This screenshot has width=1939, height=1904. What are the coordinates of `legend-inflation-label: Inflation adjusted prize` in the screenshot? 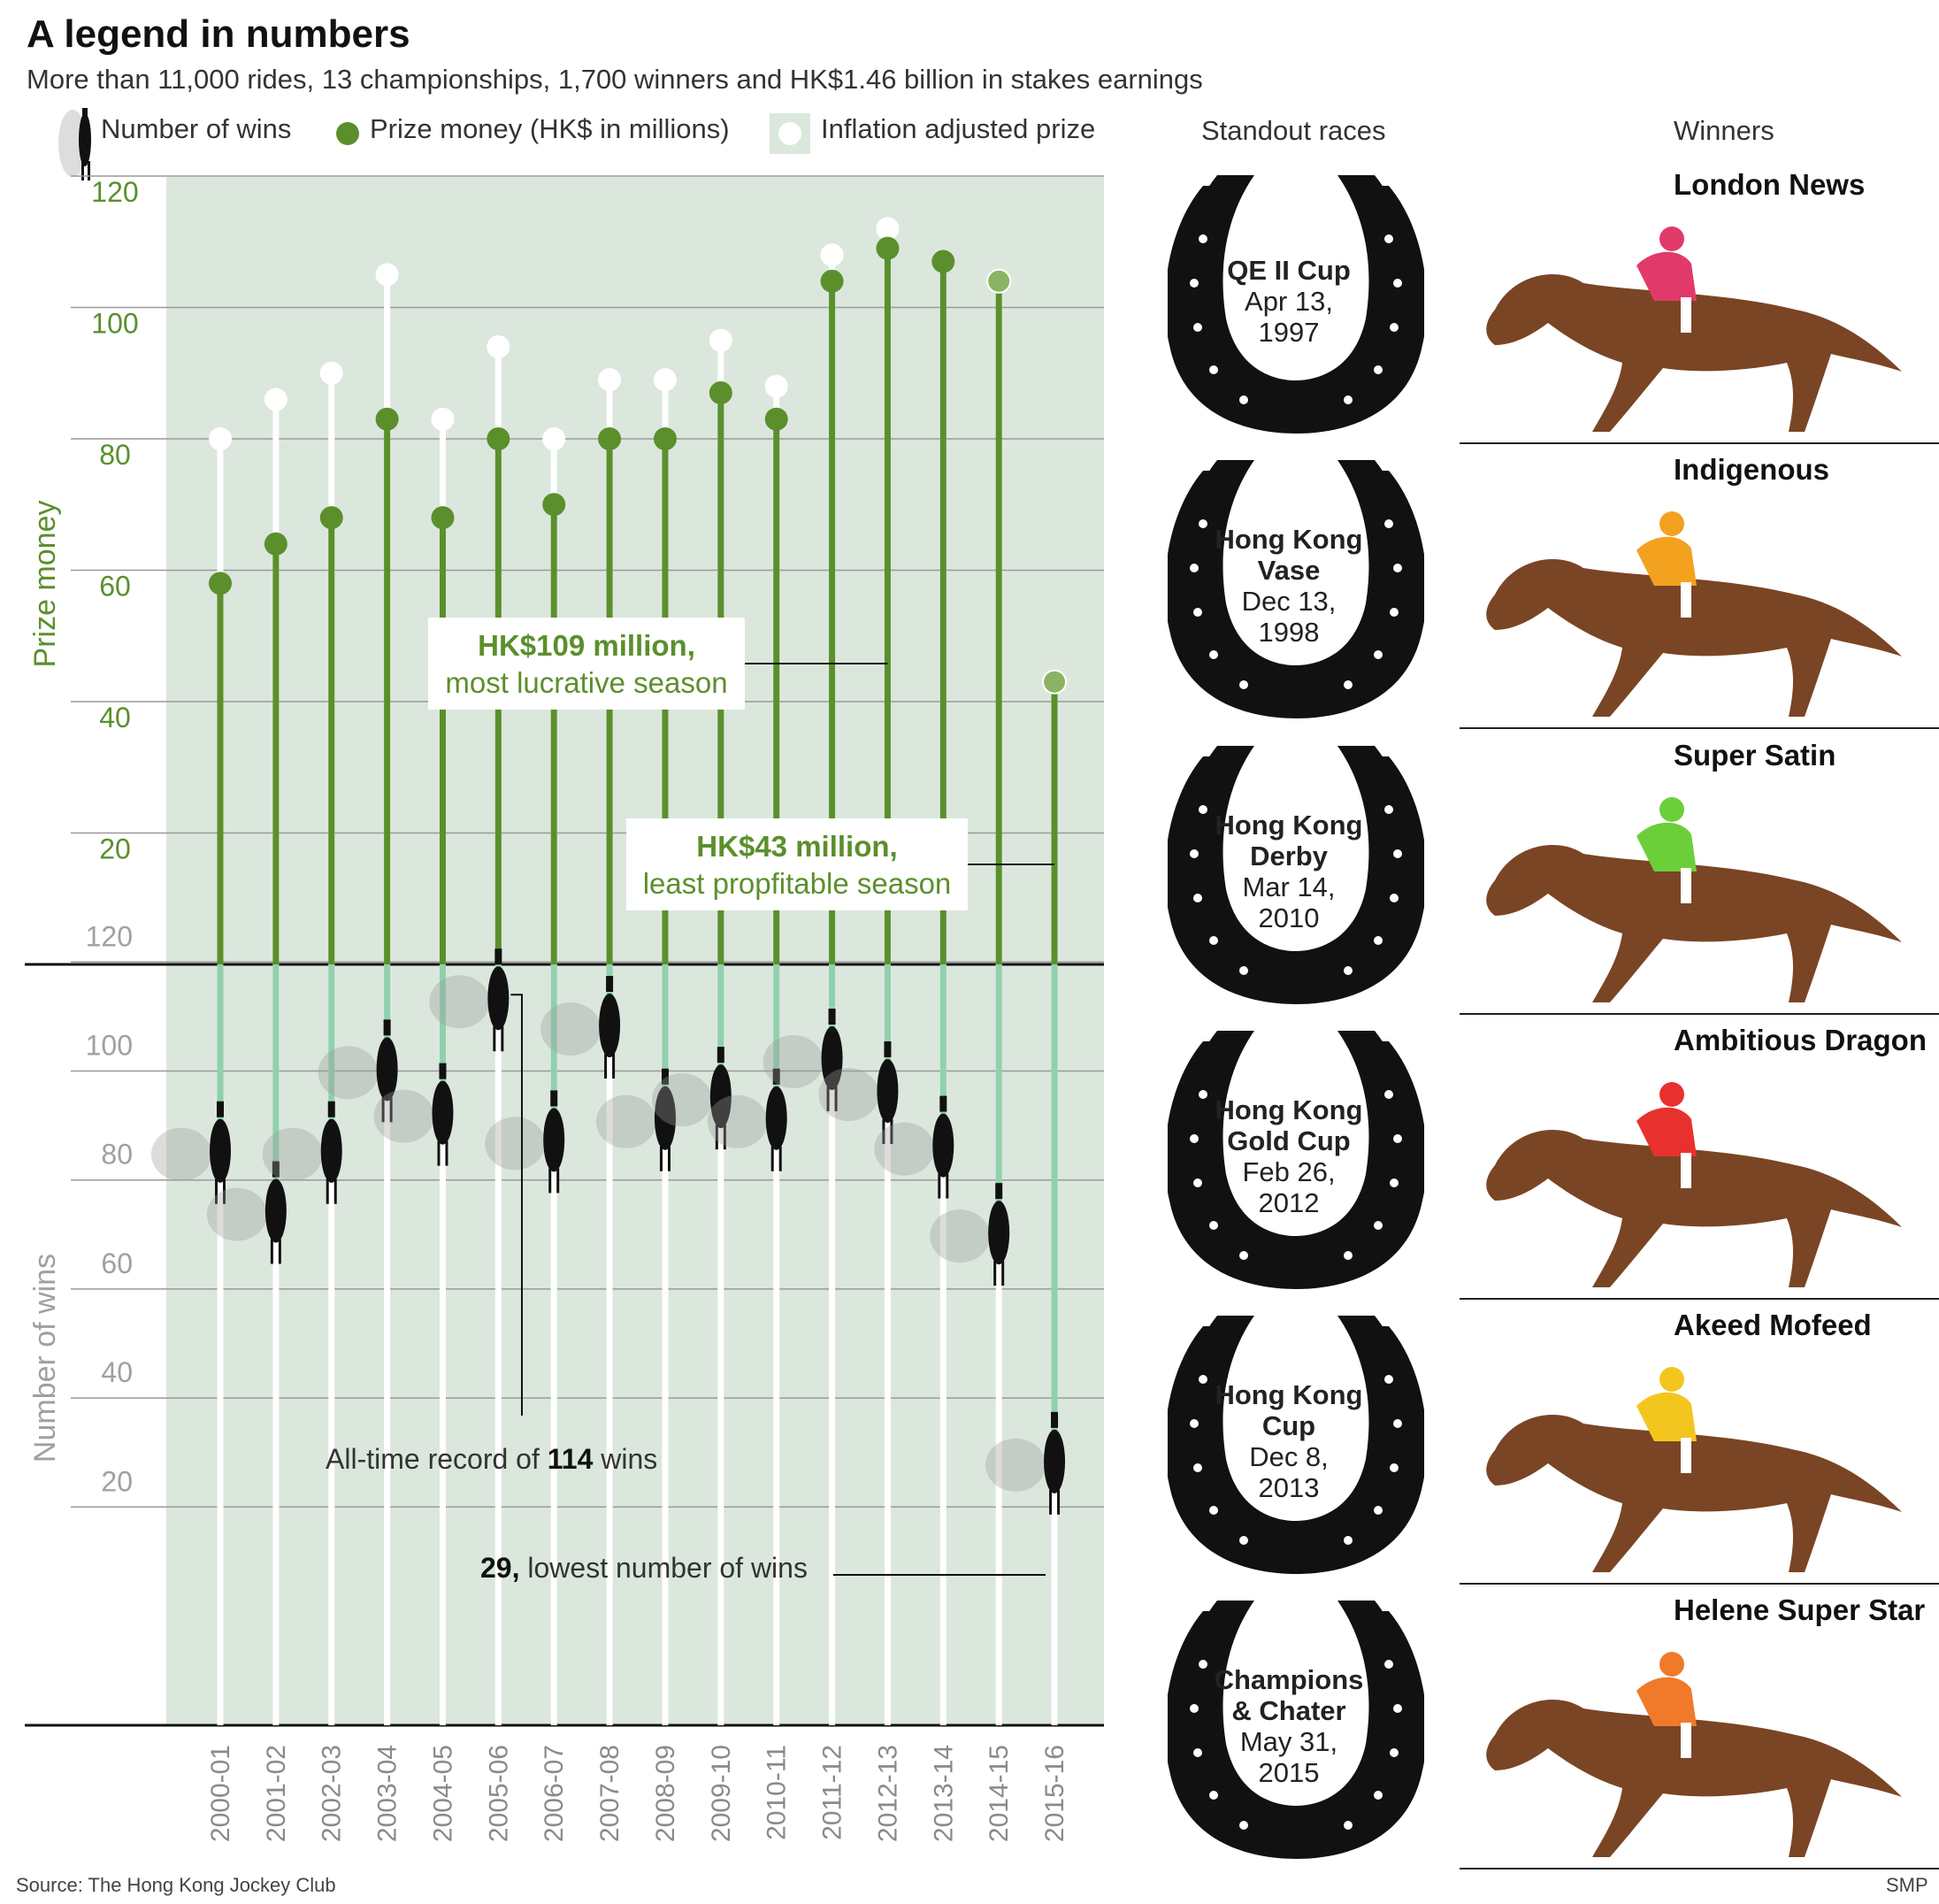 It's located at (959, 128).